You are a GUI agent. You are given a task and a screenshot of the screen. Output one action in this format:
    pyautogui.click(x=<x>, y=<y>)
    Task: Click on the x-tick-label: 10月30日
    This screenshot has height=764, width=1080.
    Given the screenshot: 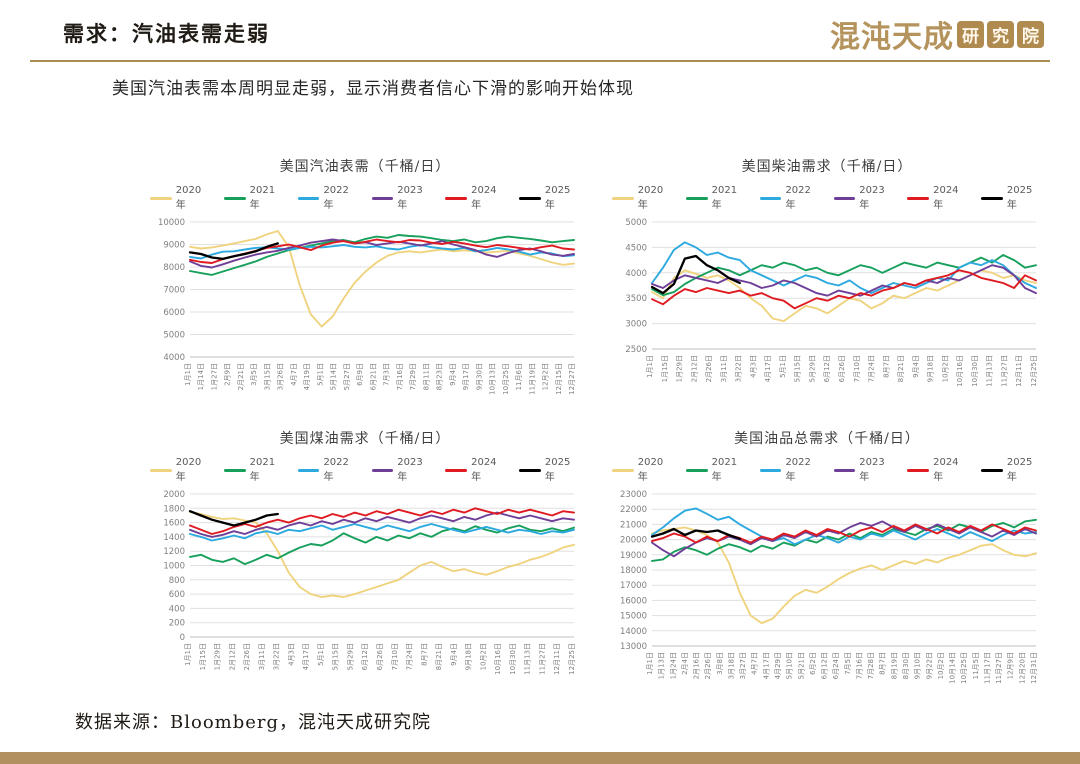 What is the action you would take?
    pyautogui.click(x=513, y=659)
    